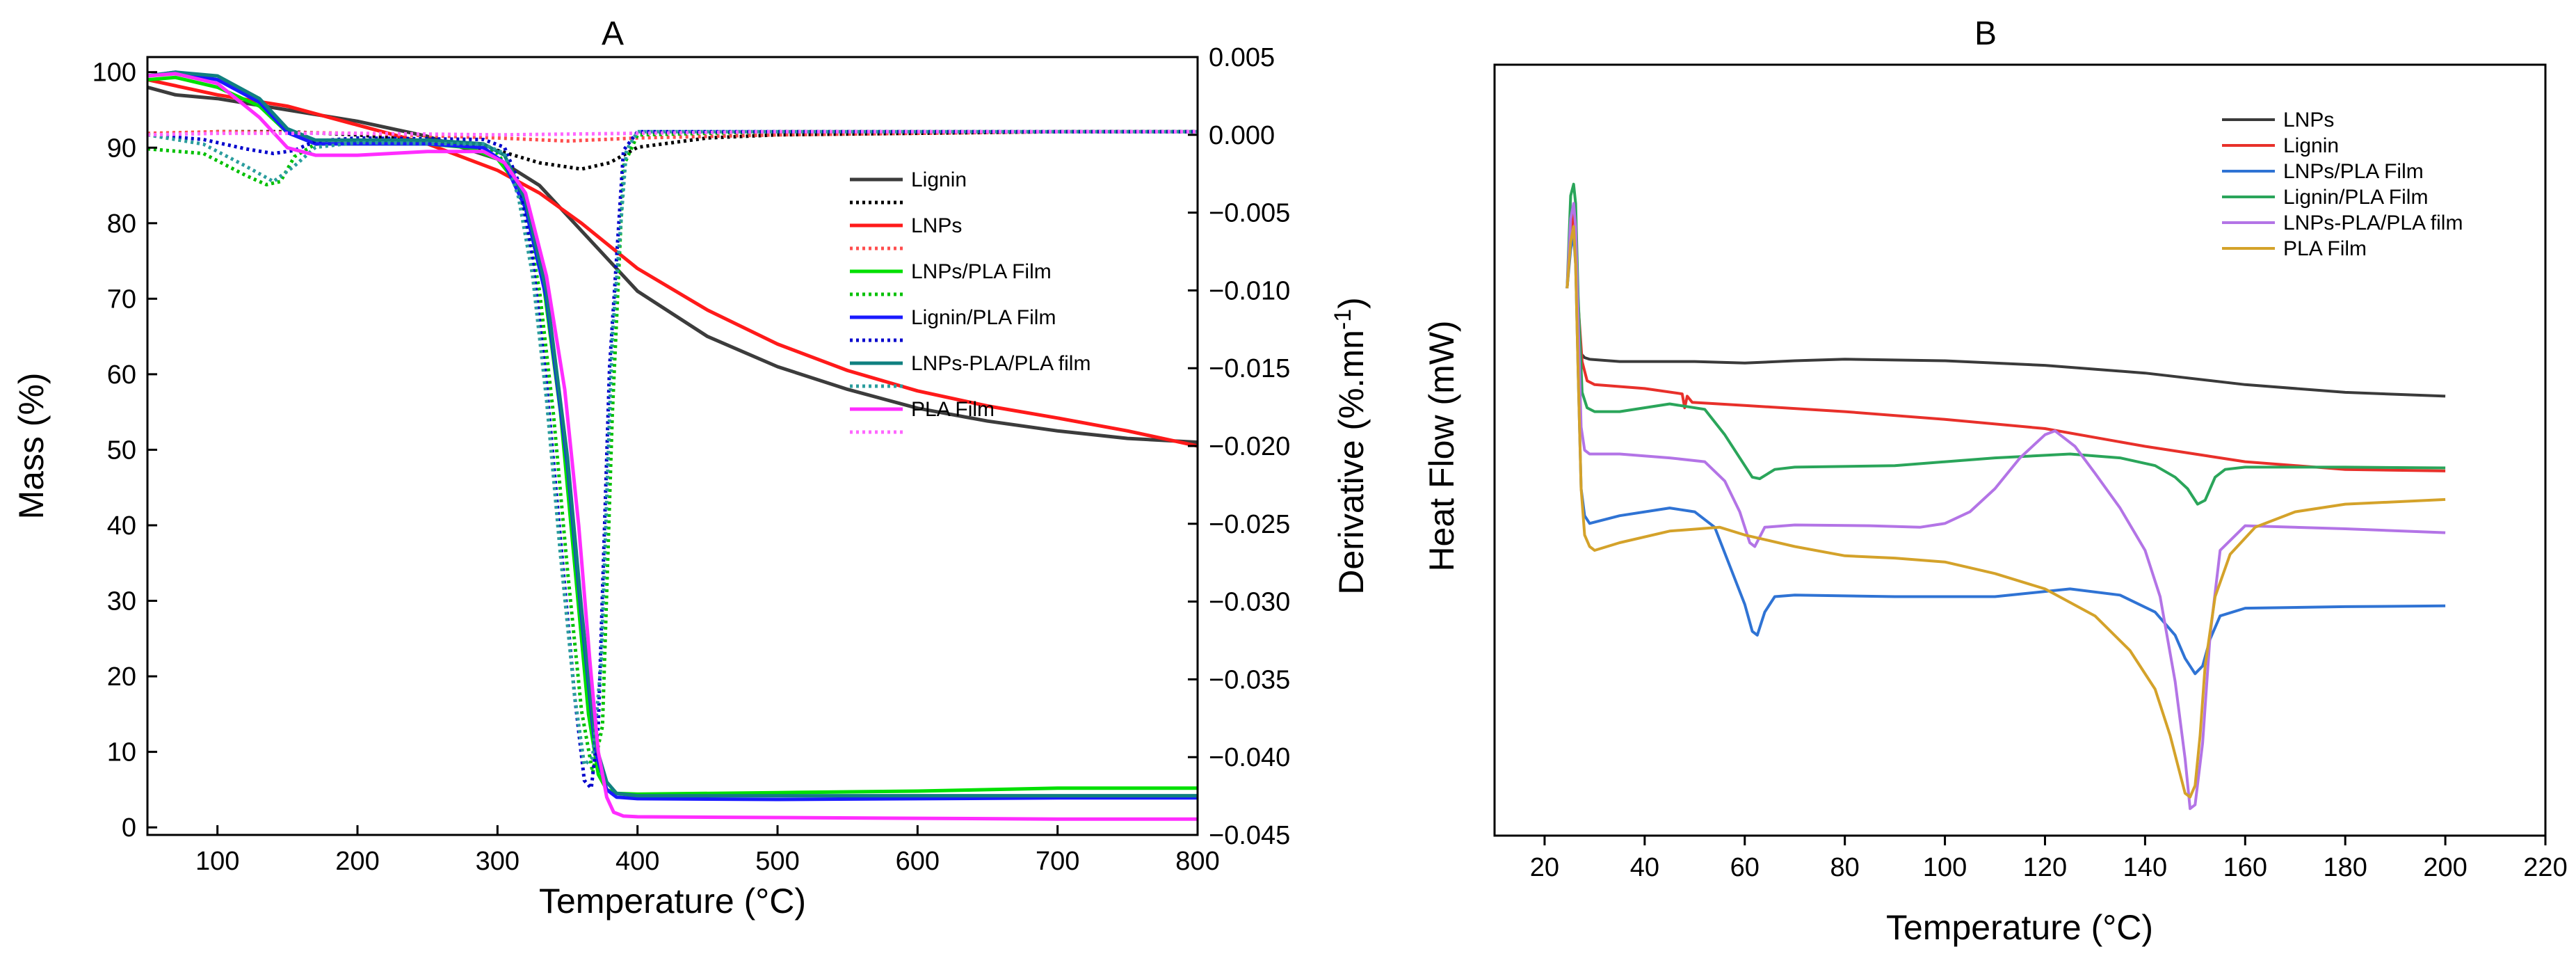 The image size is (2576, 972). Describe the element at coordinates (2353, 171) in the screenshot. I see `panel-b-legend-label-2: LNPs/PLA Film` at that location.